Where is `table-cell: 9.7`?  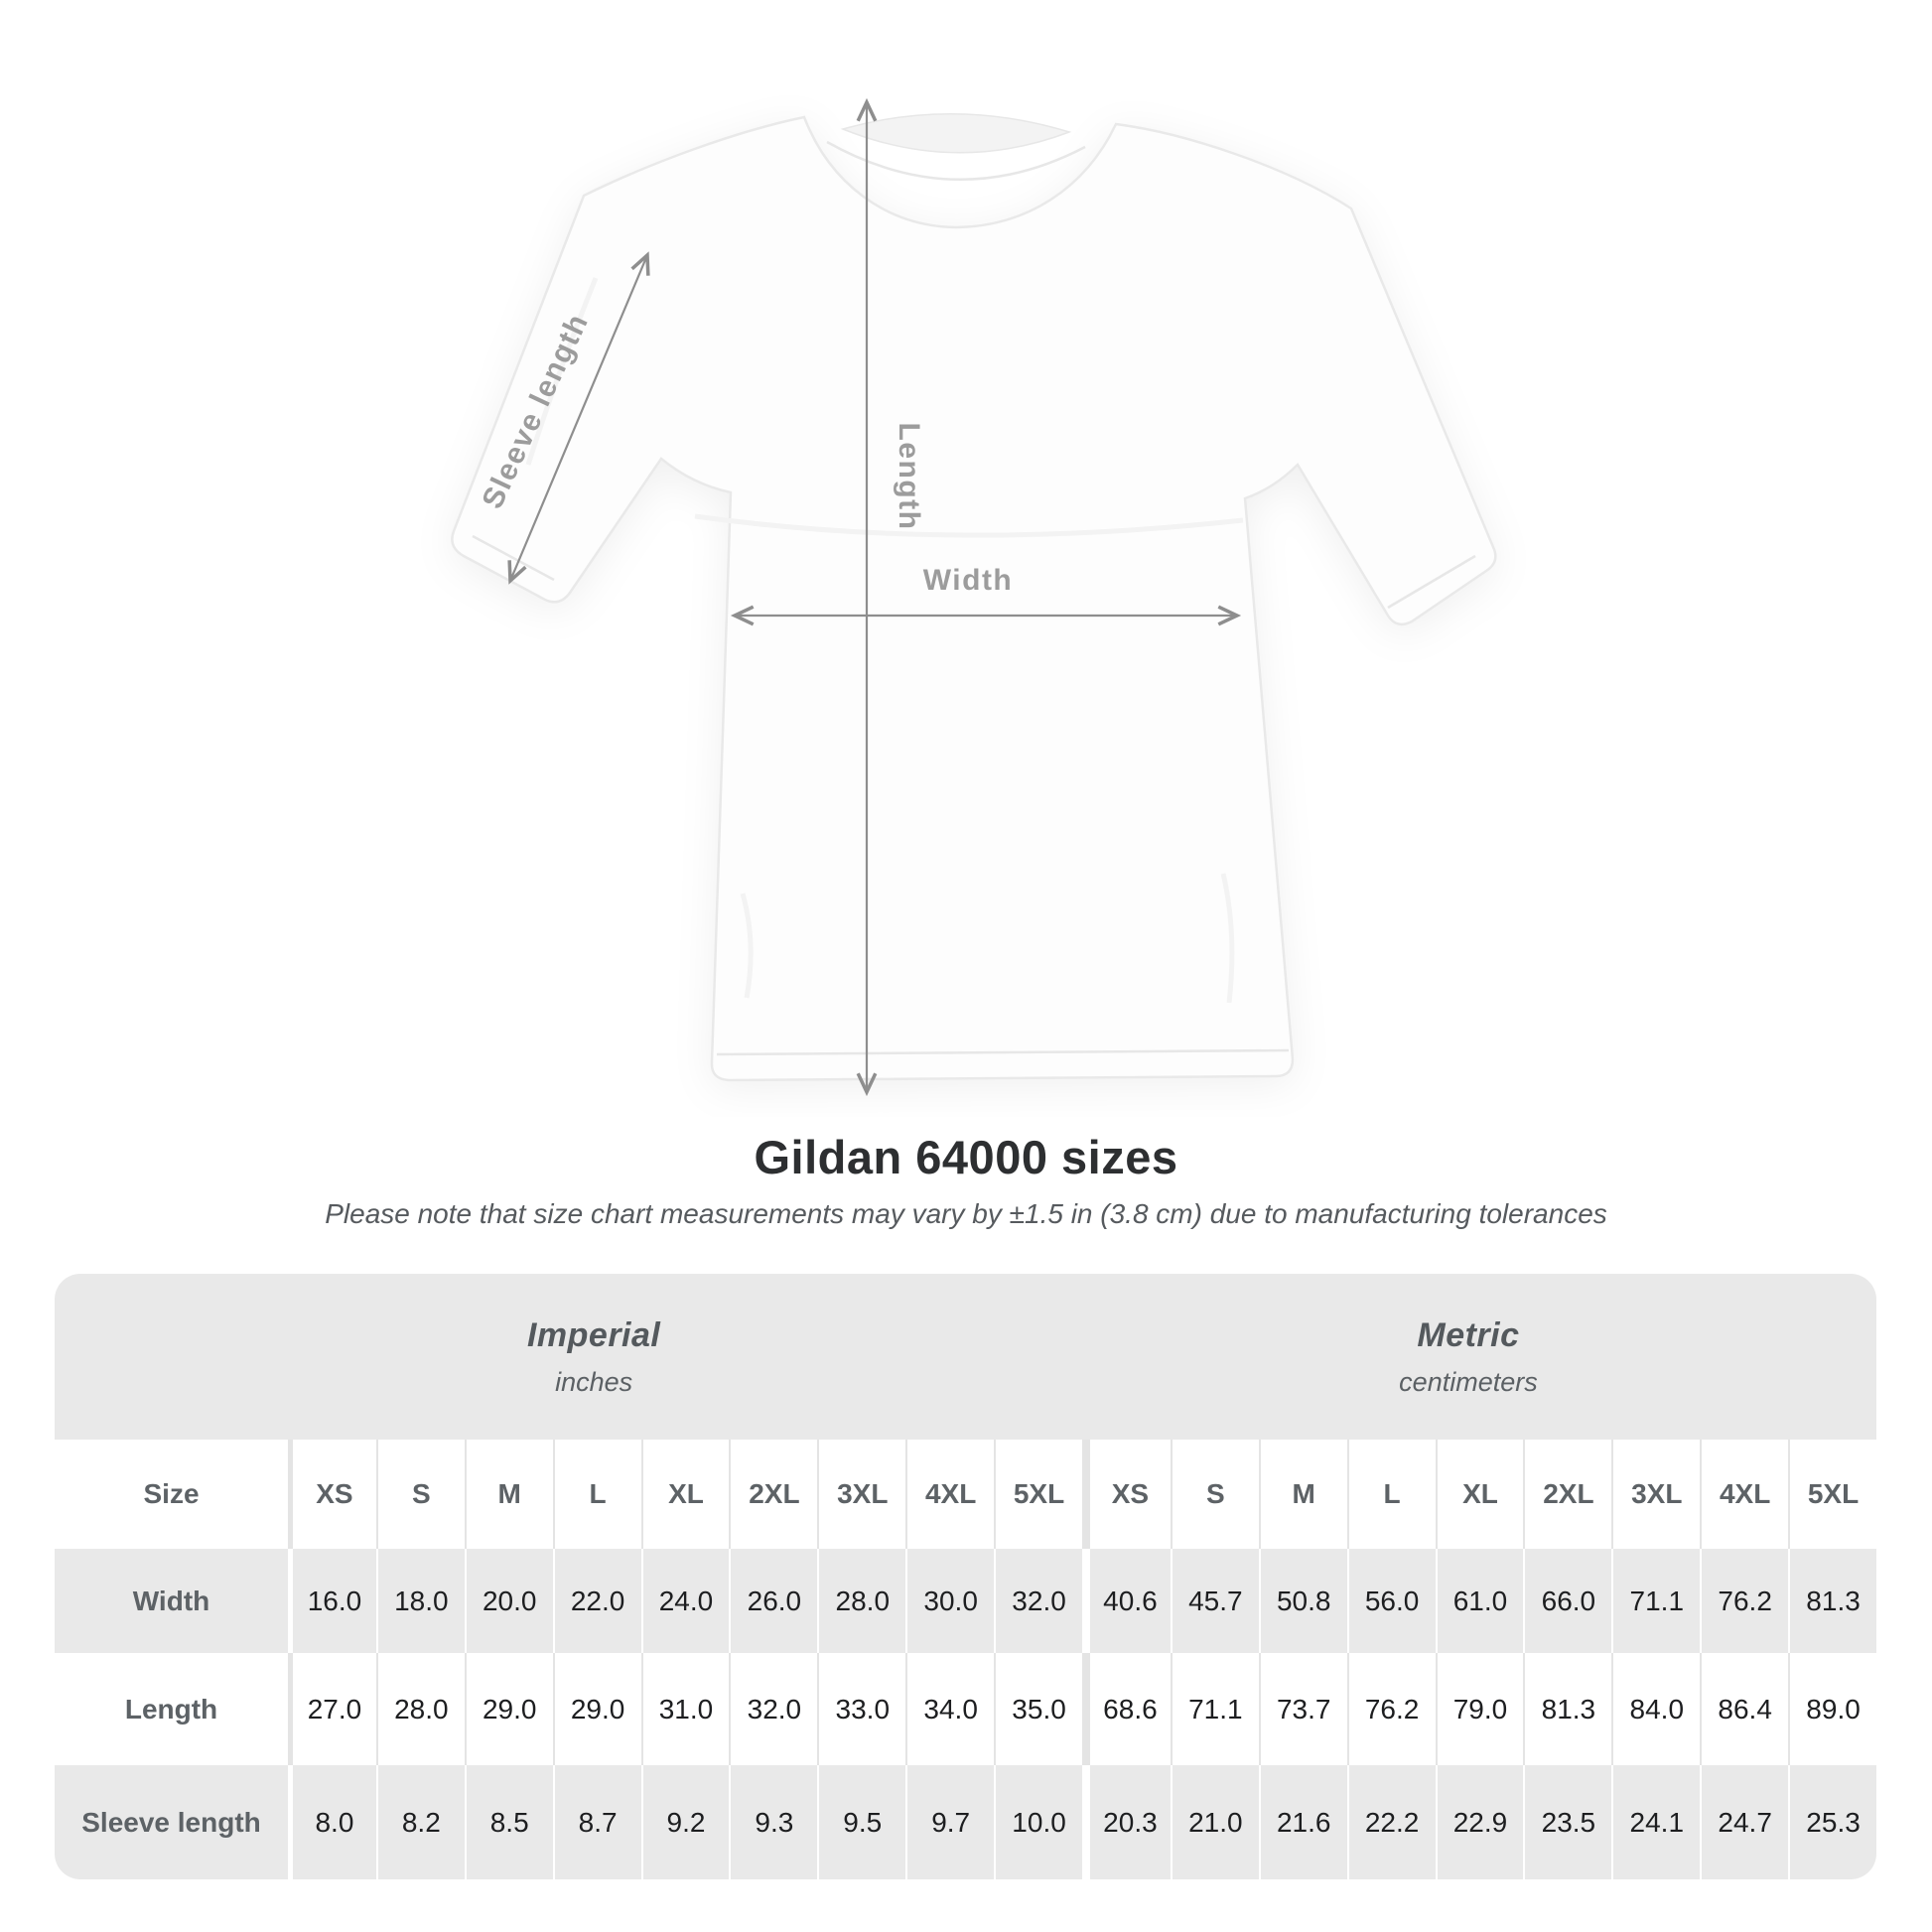 table-cell: 9.7 is located at coordinates (950, 1822).